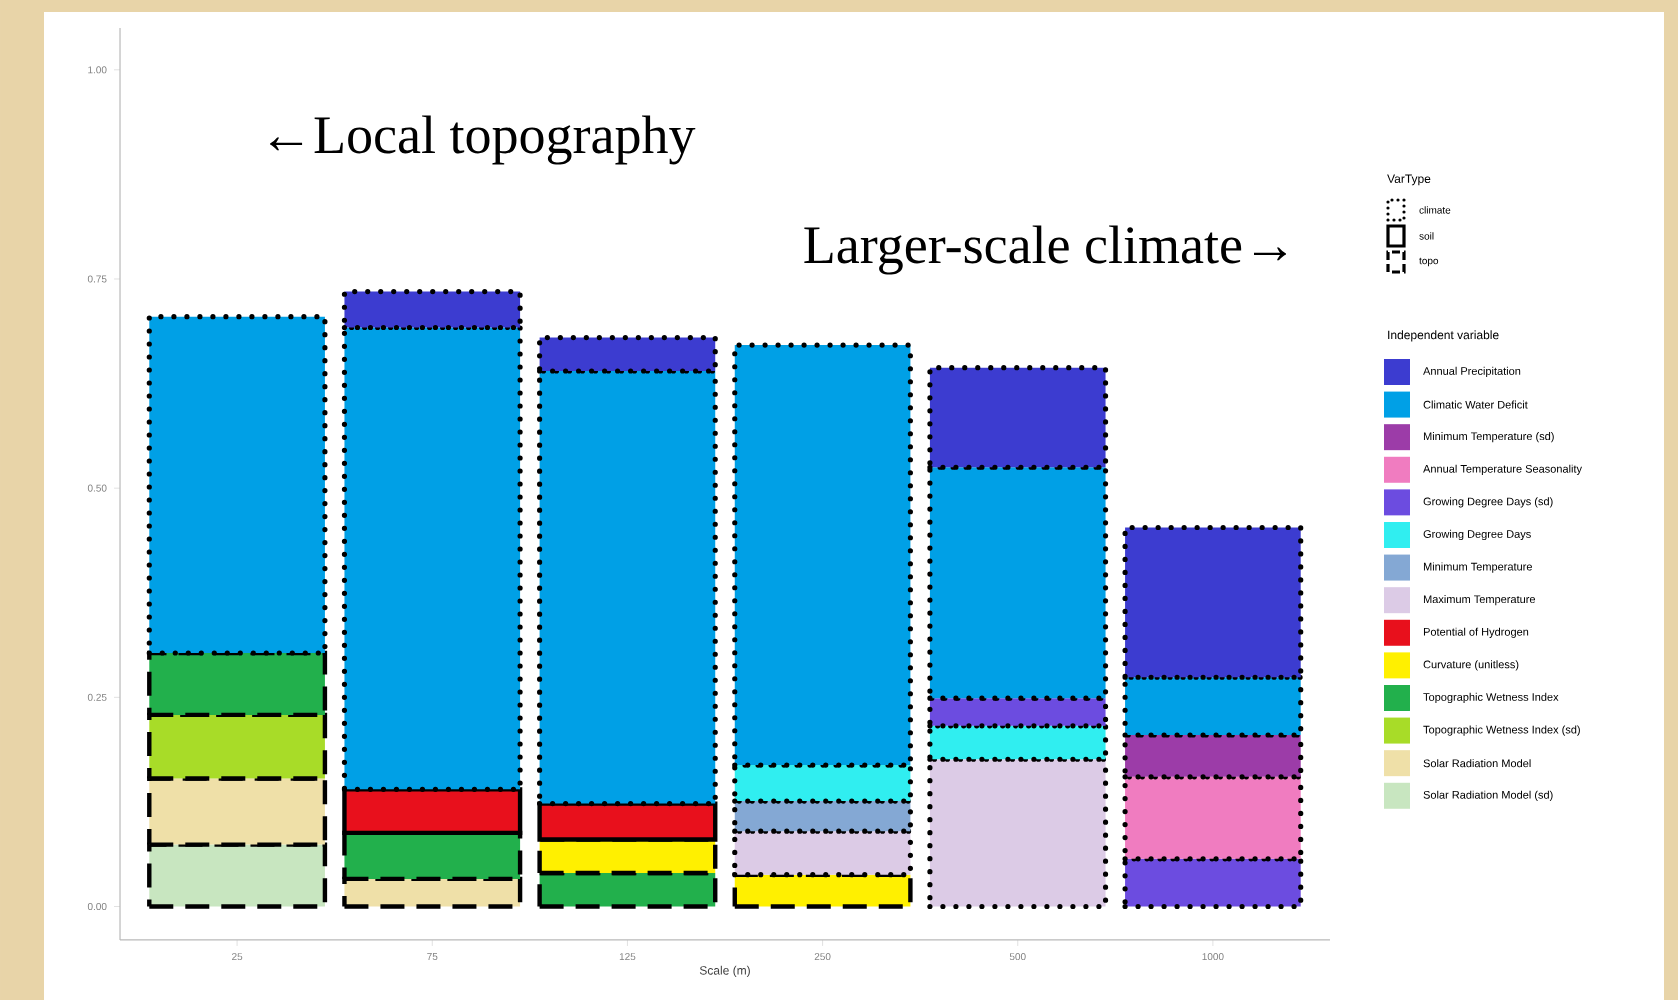  I want to click on annotation: Larger-scale climate→, so click(1045, 250).